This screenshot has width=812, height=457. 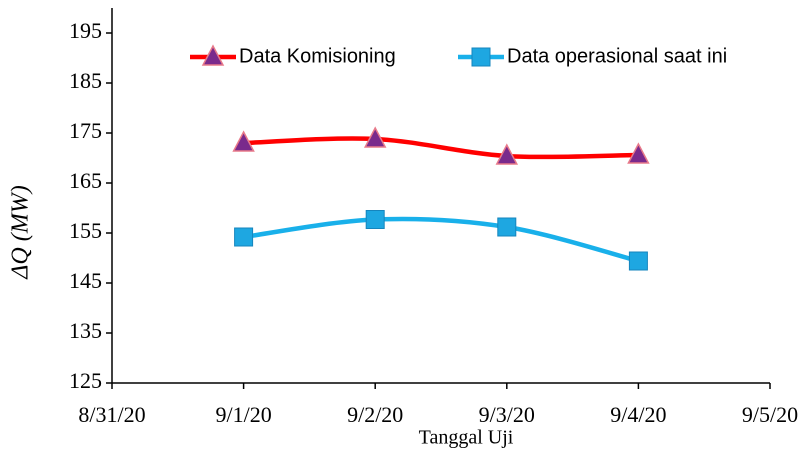 What do you see at coordinates (243, 414) in the screenshot?
I see `x-tick-label: 9/1/20` at bounding box center [243, 414].